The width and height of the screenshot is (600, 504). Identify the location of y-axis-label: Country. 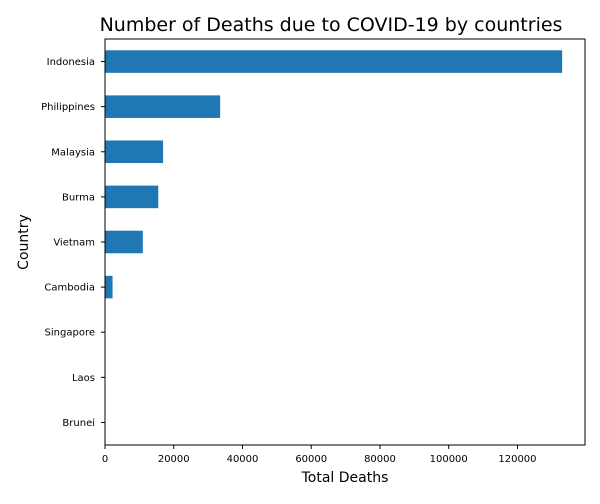
(24, 242).